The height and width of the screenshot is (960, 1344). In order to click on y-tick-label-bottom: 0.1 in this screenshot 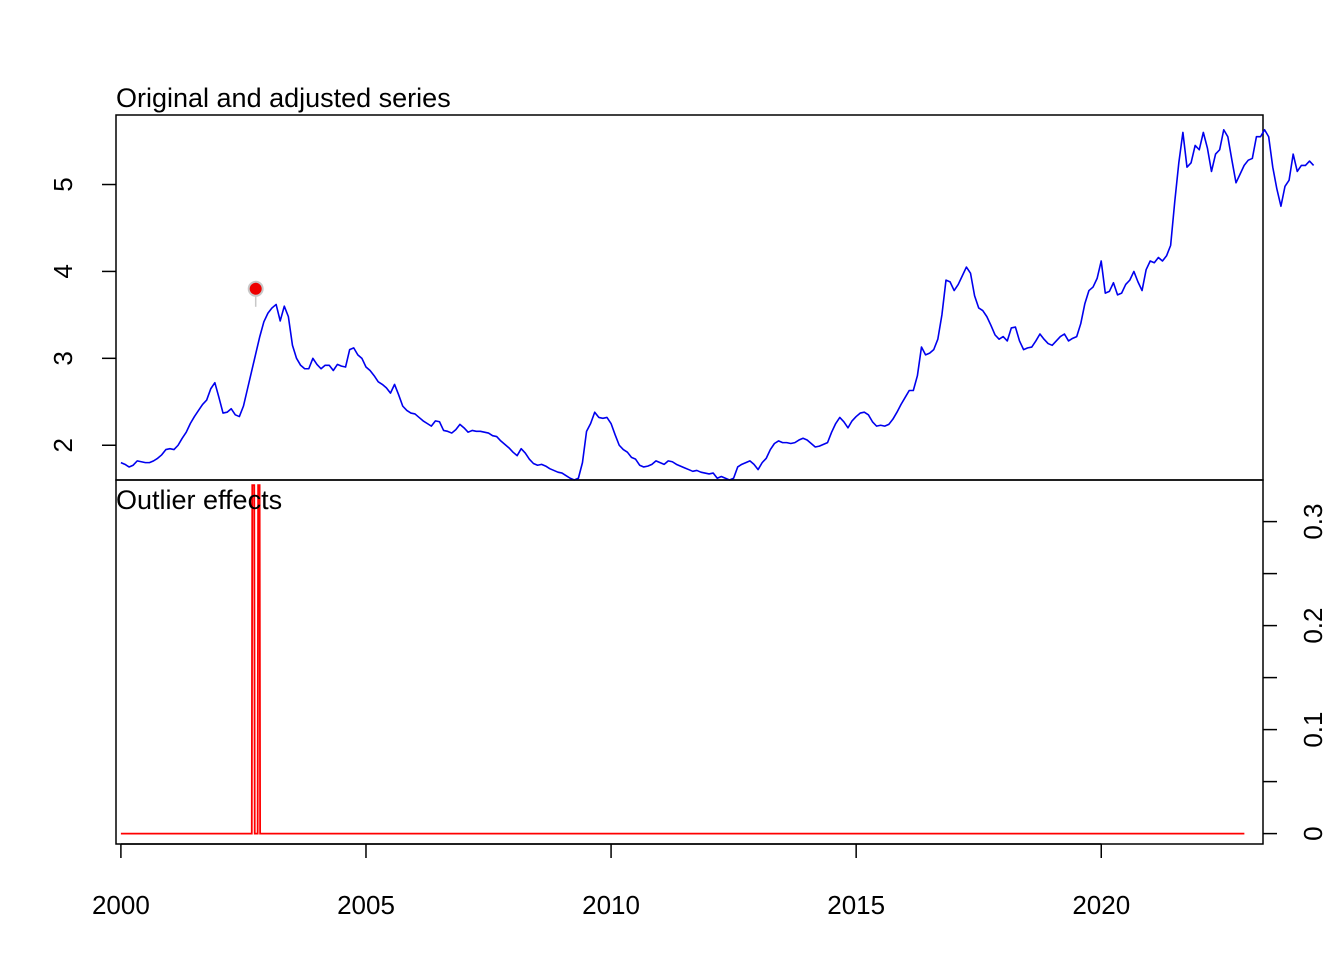, I will do `click(1313, 730)`.